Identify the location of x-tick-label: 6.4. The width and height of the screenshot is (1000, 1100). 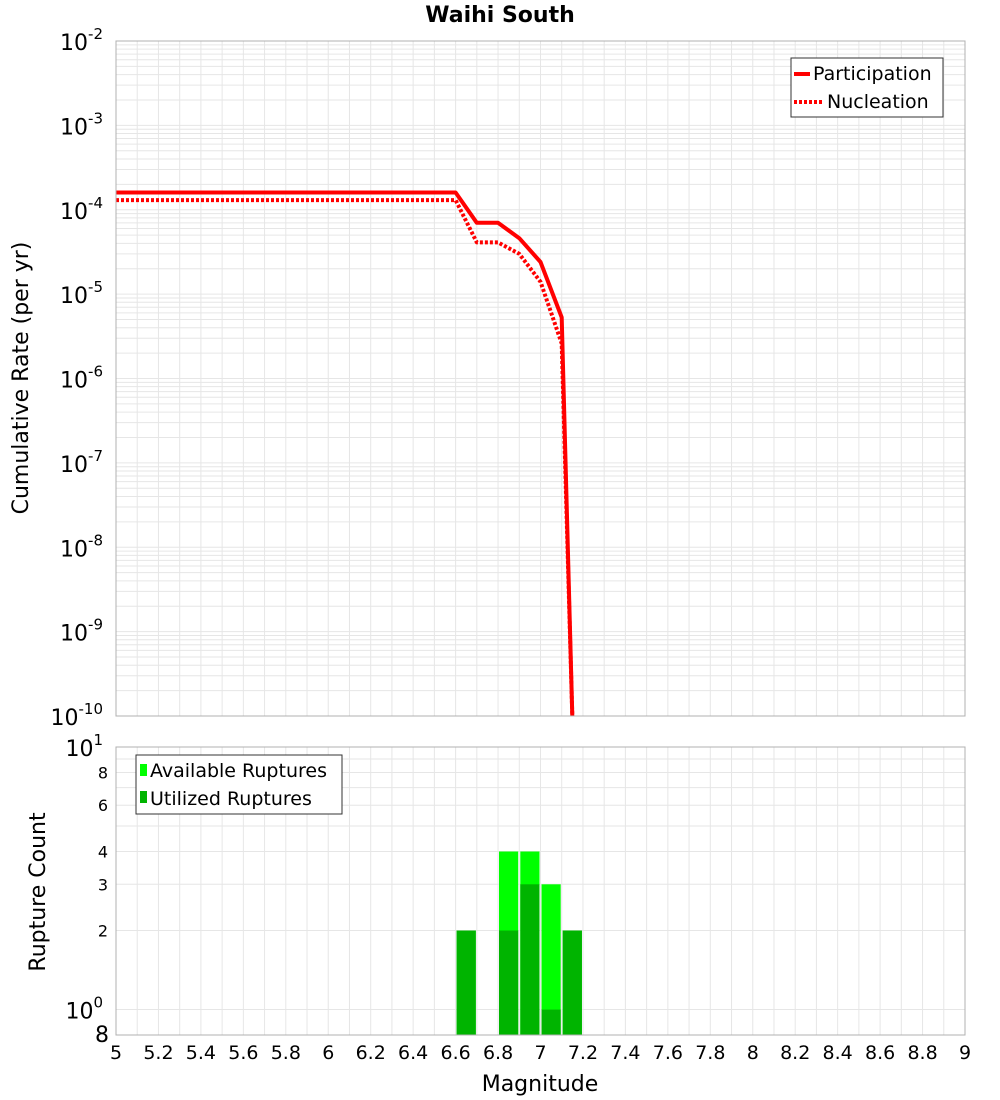
(413, 1053).